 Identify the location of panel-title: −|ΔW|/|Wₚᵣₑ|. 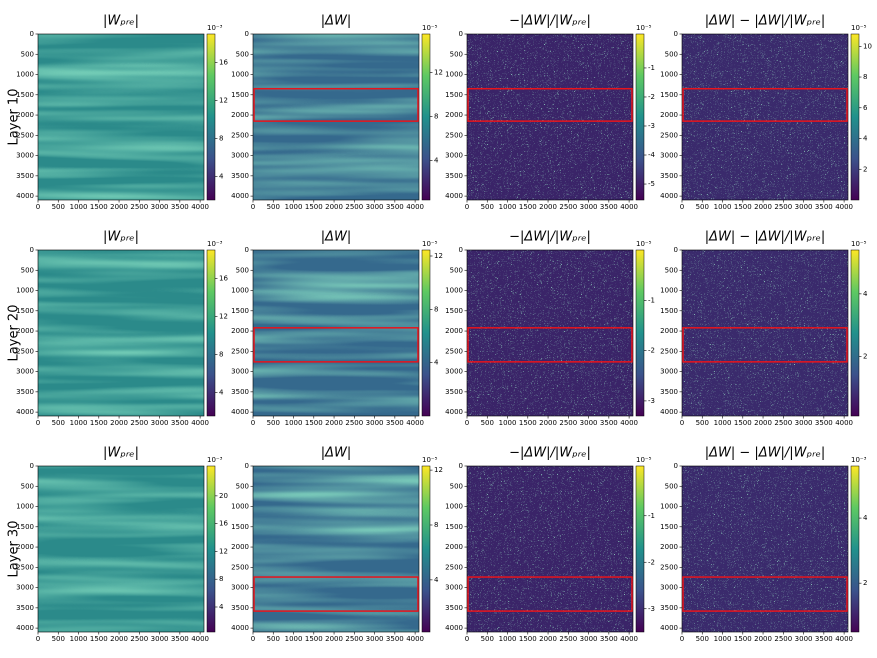
(550, 237).